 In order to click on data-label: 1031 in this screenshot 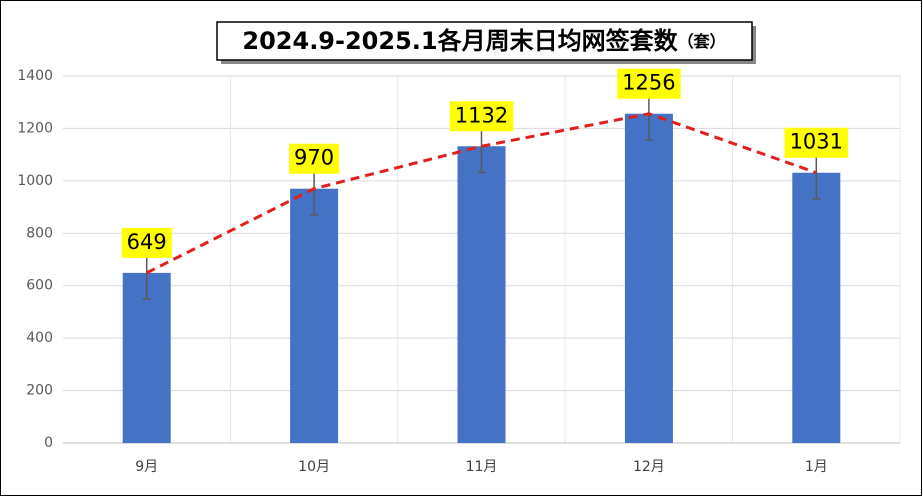, I will do `click(816, 142)`.